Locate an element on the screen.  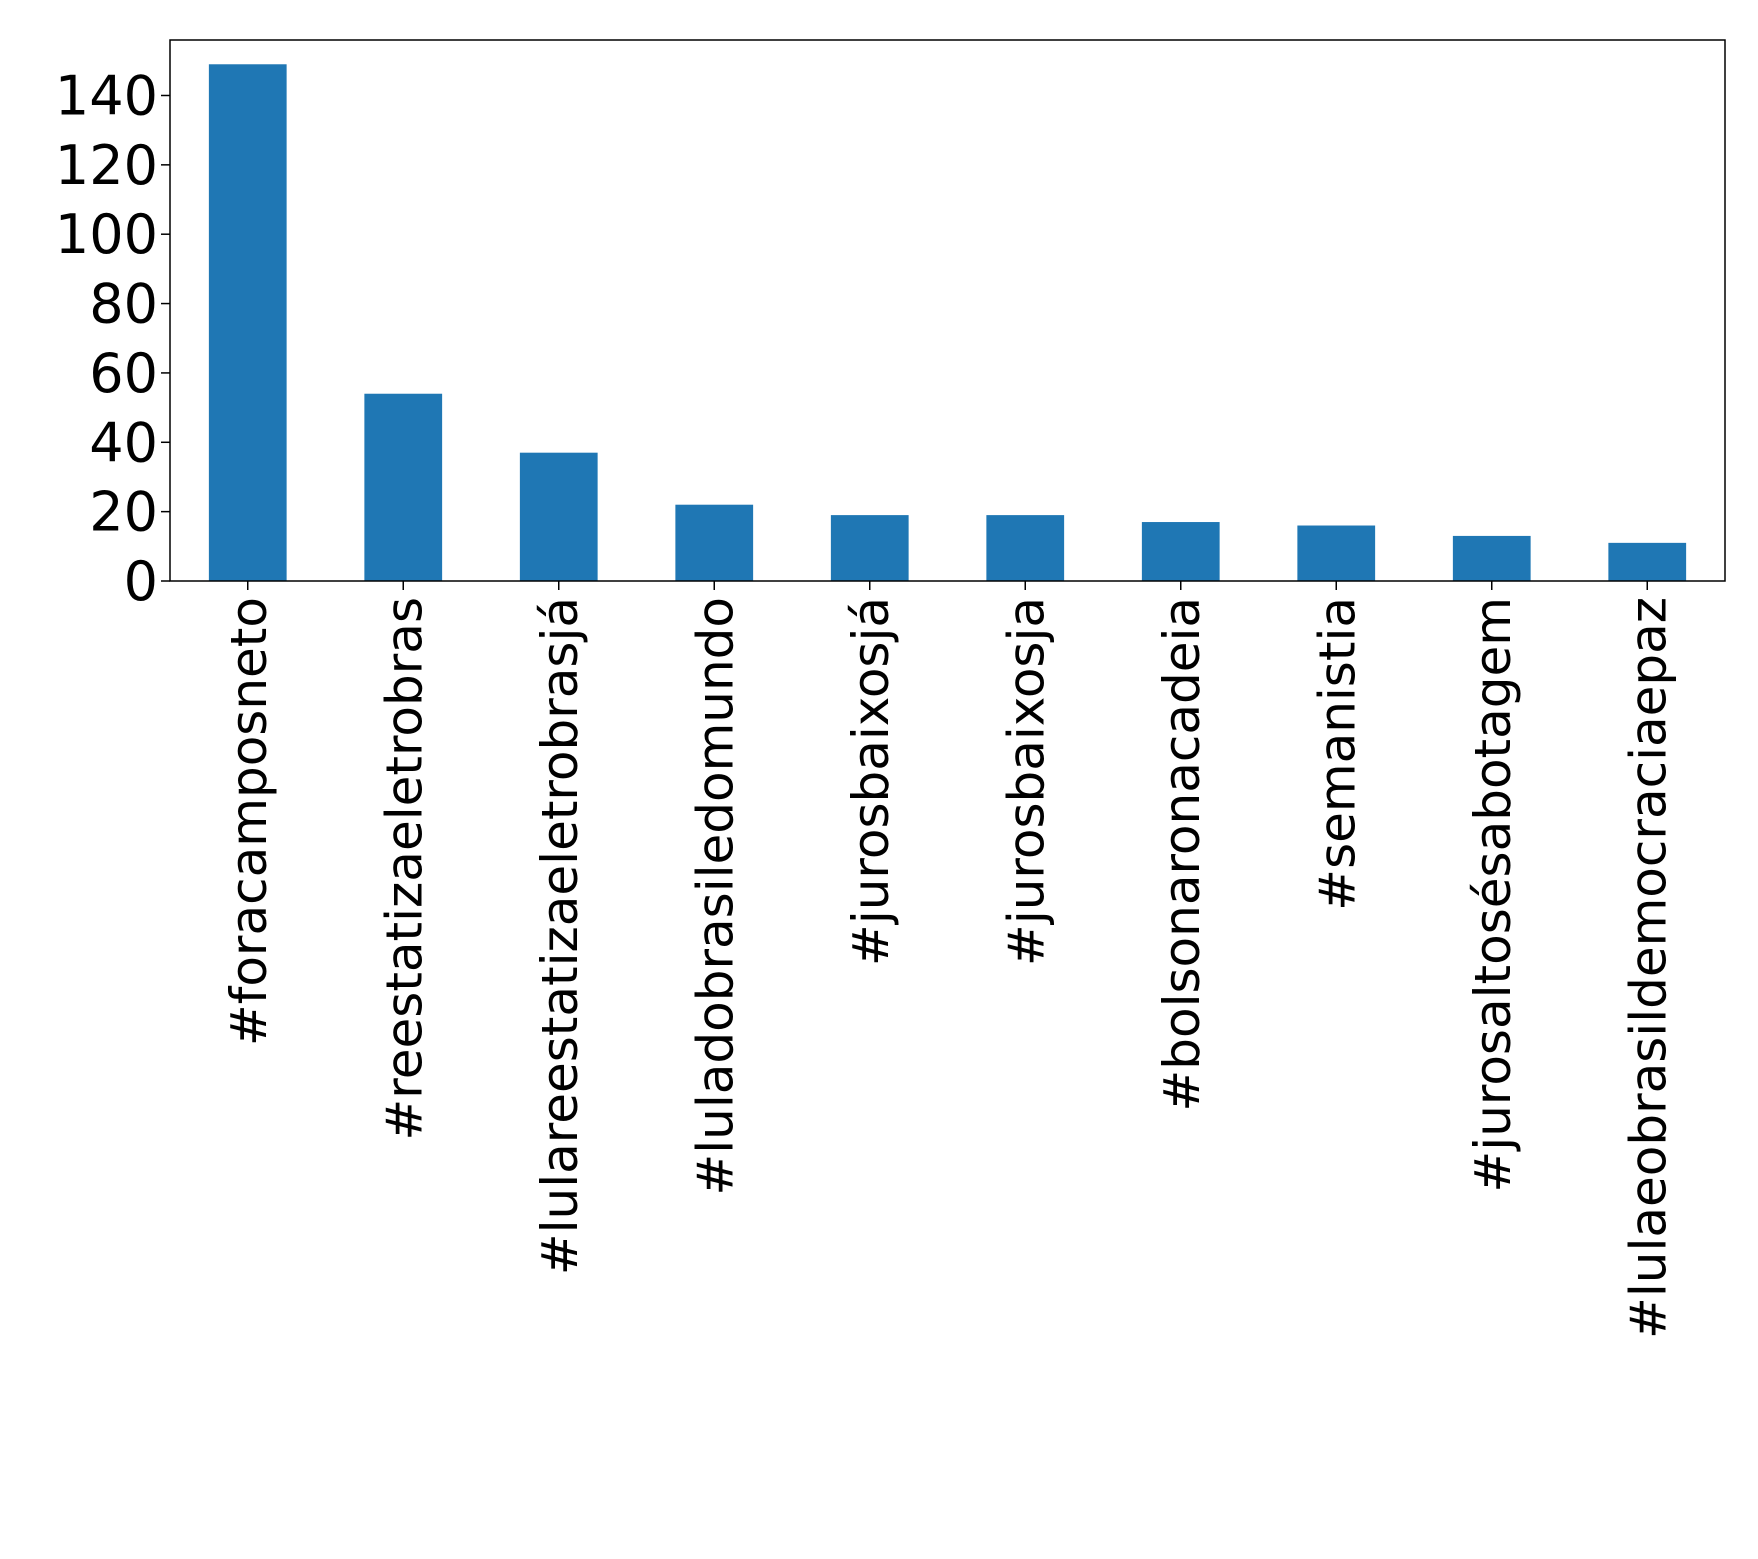
x-tick-label-1: #reestatizaeletrobras is located at coordinates (404, 869).